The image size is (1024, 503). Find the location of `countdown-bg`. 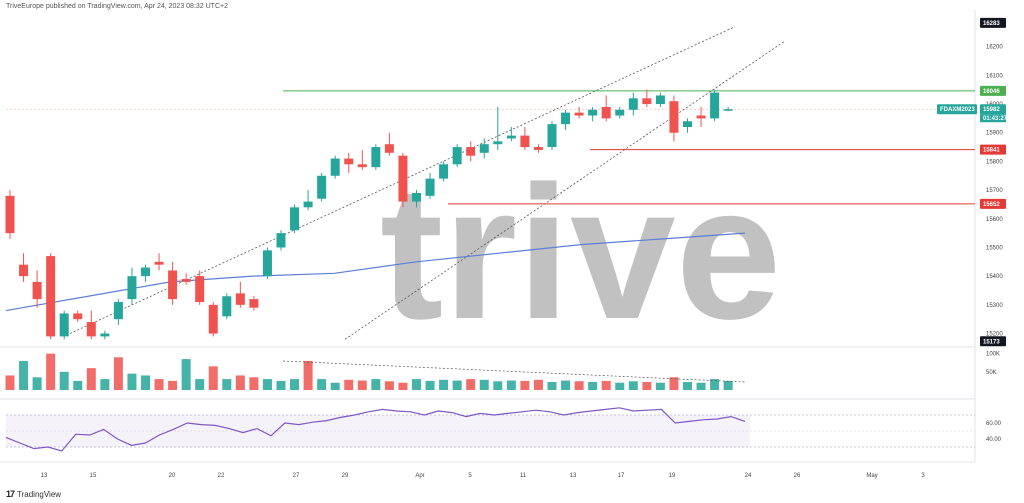

countdown-bg is located at coordinates (993, 118).